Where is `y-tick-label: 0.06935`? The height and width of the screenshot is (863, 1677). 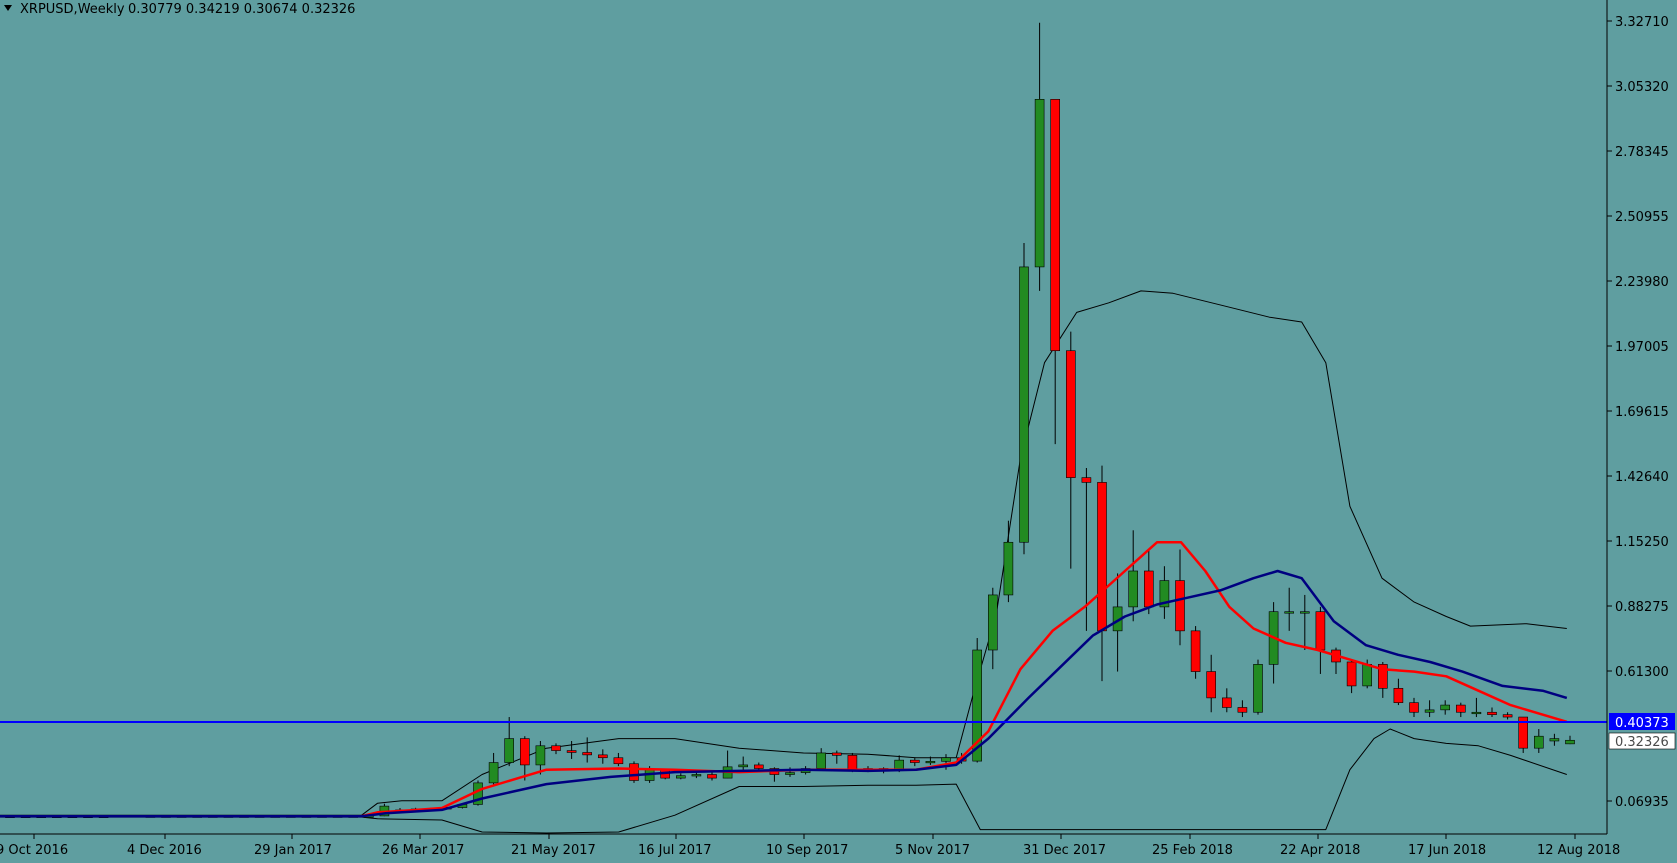
y-tick-label: 0.06935 is located at coordinates (1642, 802).